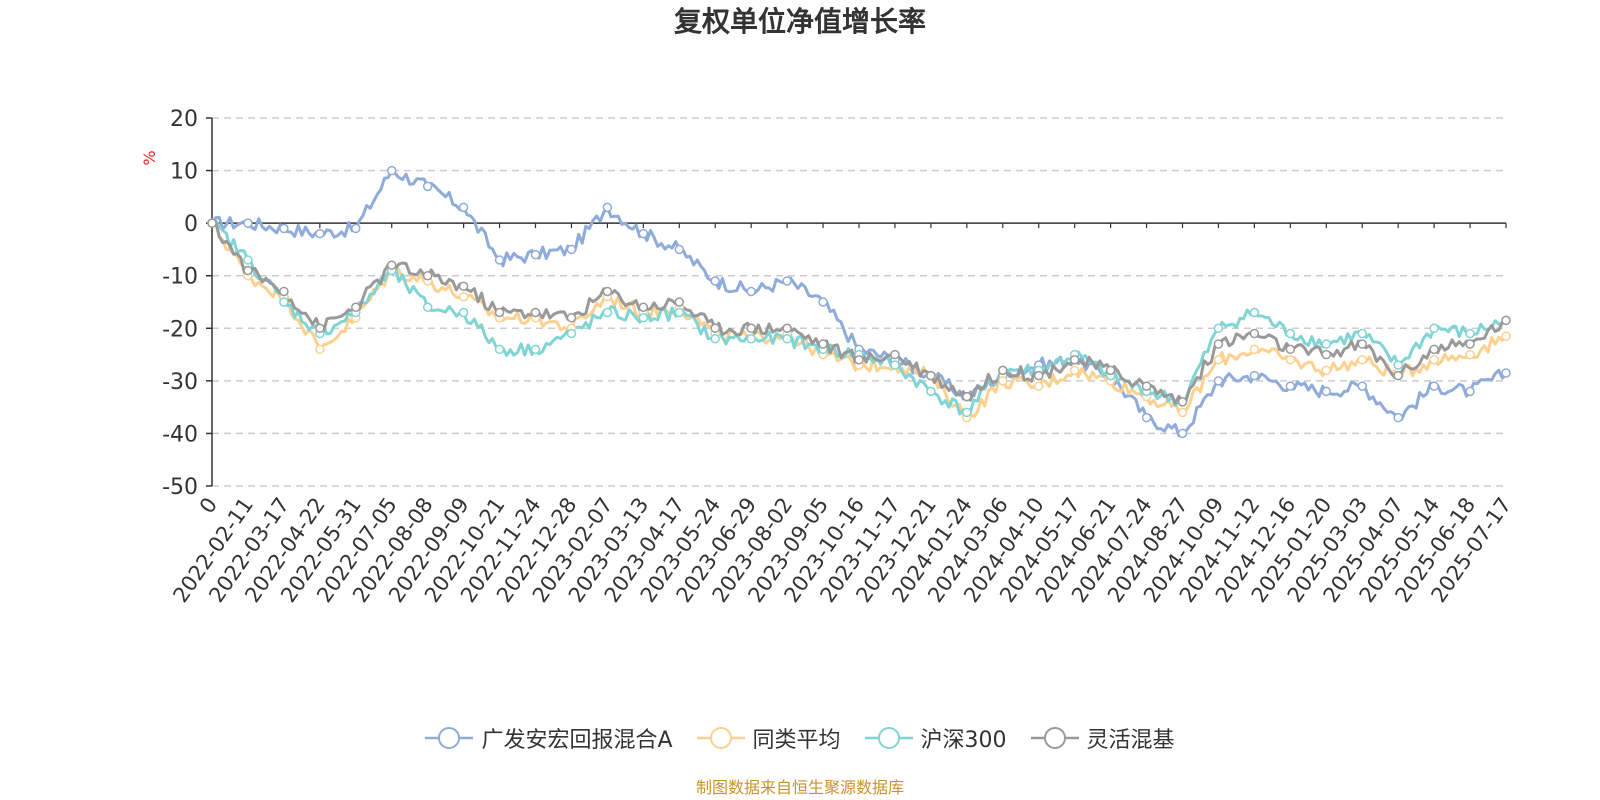  I want to click on legend-item: 灵活混基, so click(1102, 738).